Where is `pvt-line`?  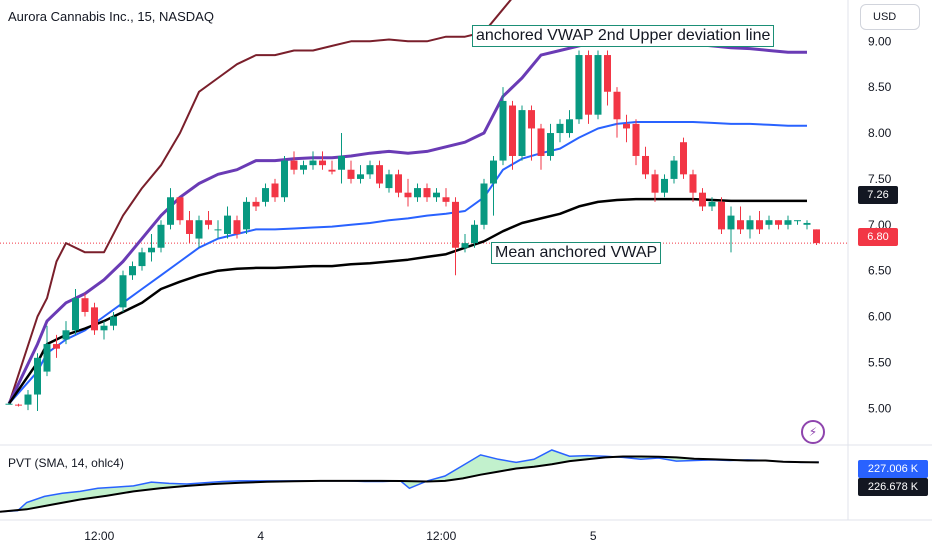
pvt-line is located at coordinates (409, 481).